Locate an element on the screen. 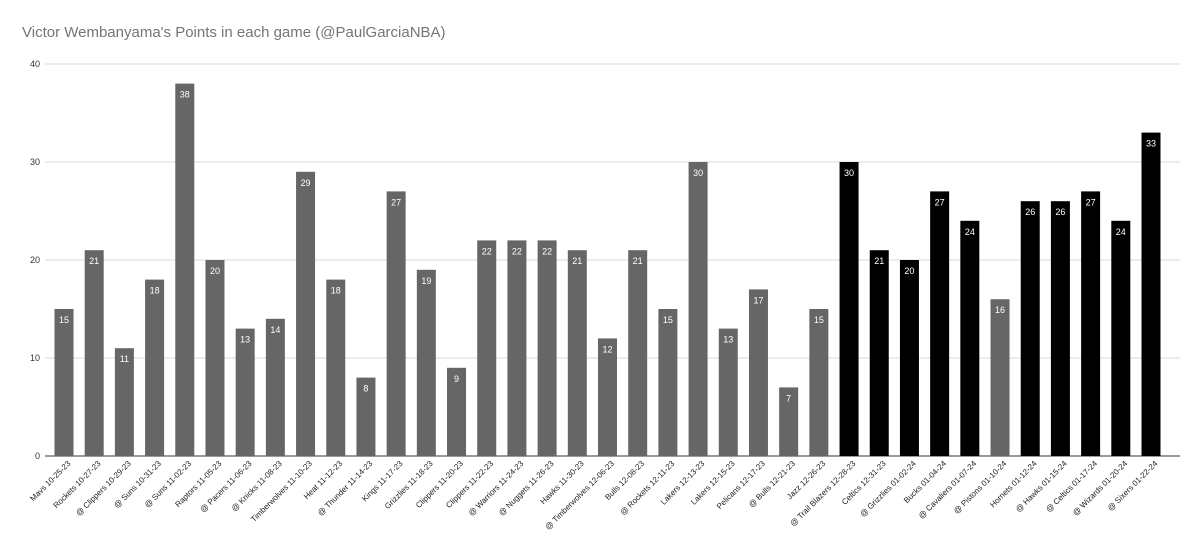  x-tick-label: @ Grizzlies 01-02-24 is located at coordinates (888, 489).